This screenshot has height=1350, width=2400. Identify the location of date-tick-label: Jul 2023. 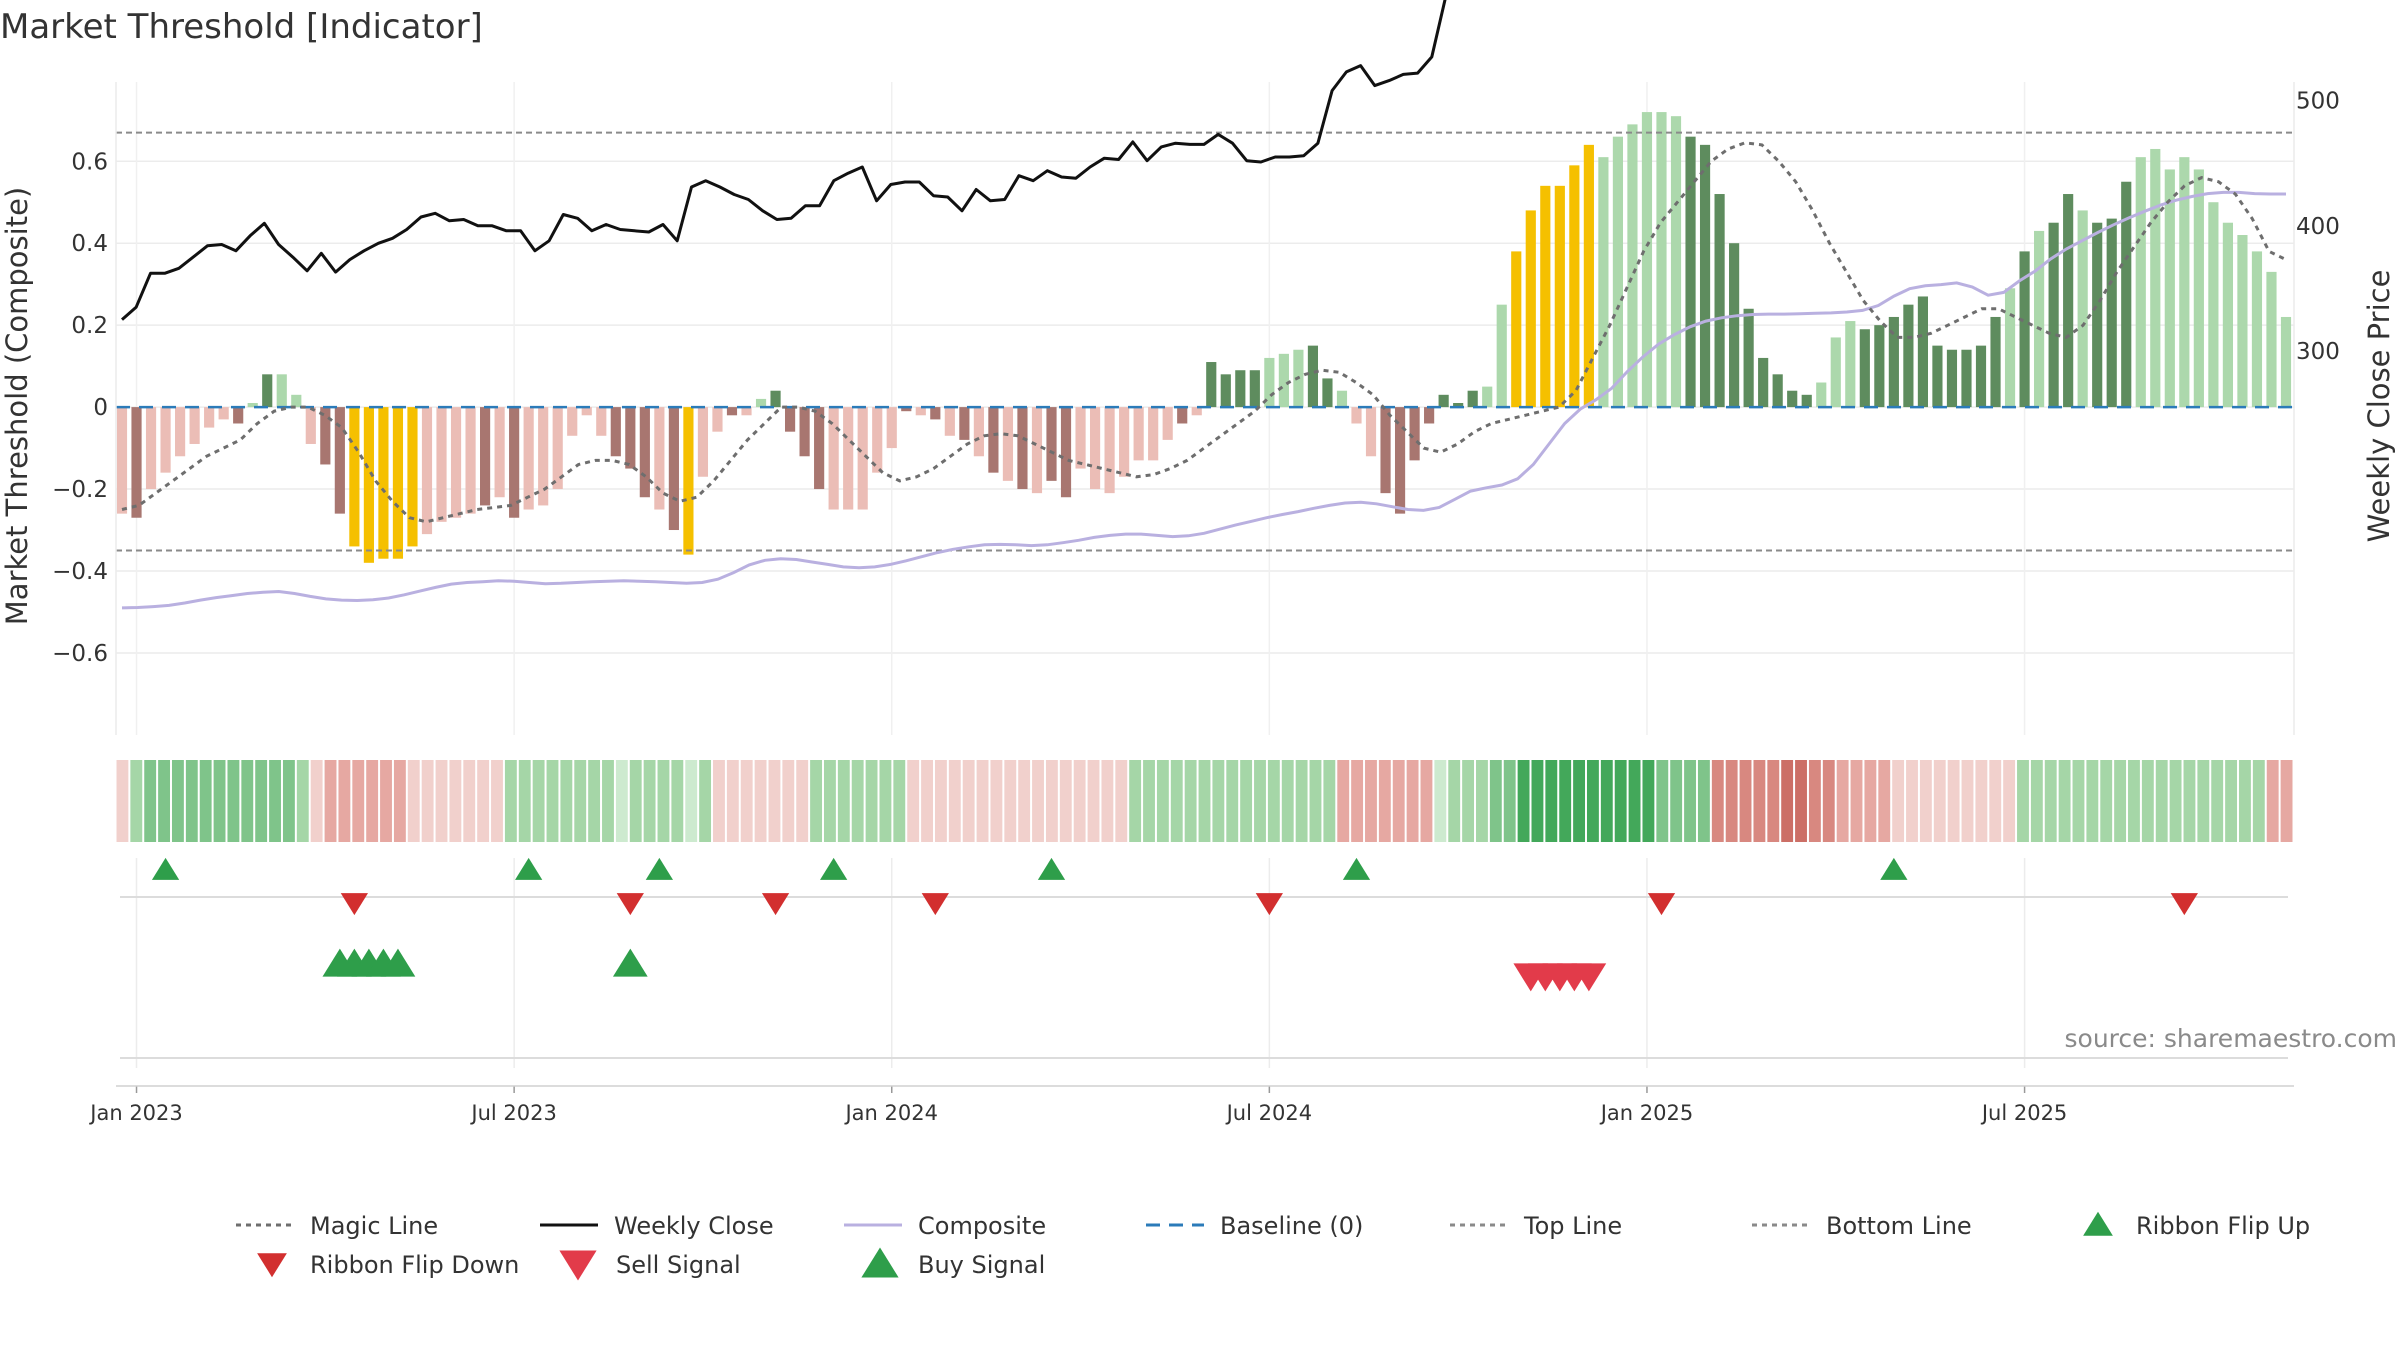
(512, 1113).